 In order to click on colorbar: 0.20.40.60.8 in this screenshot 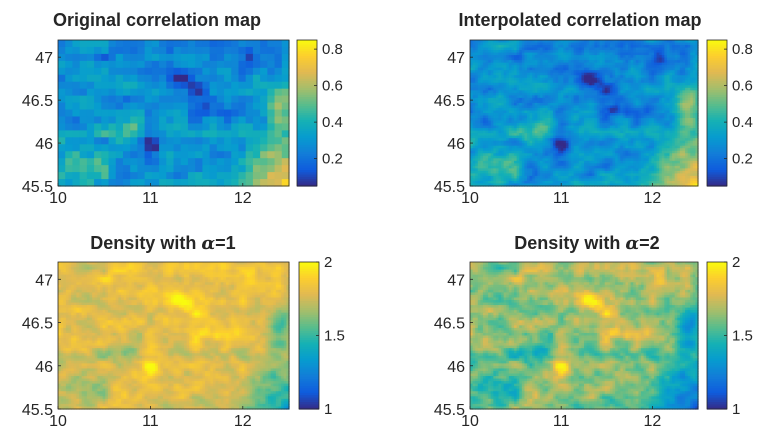, I will do `click(320, 113)`.